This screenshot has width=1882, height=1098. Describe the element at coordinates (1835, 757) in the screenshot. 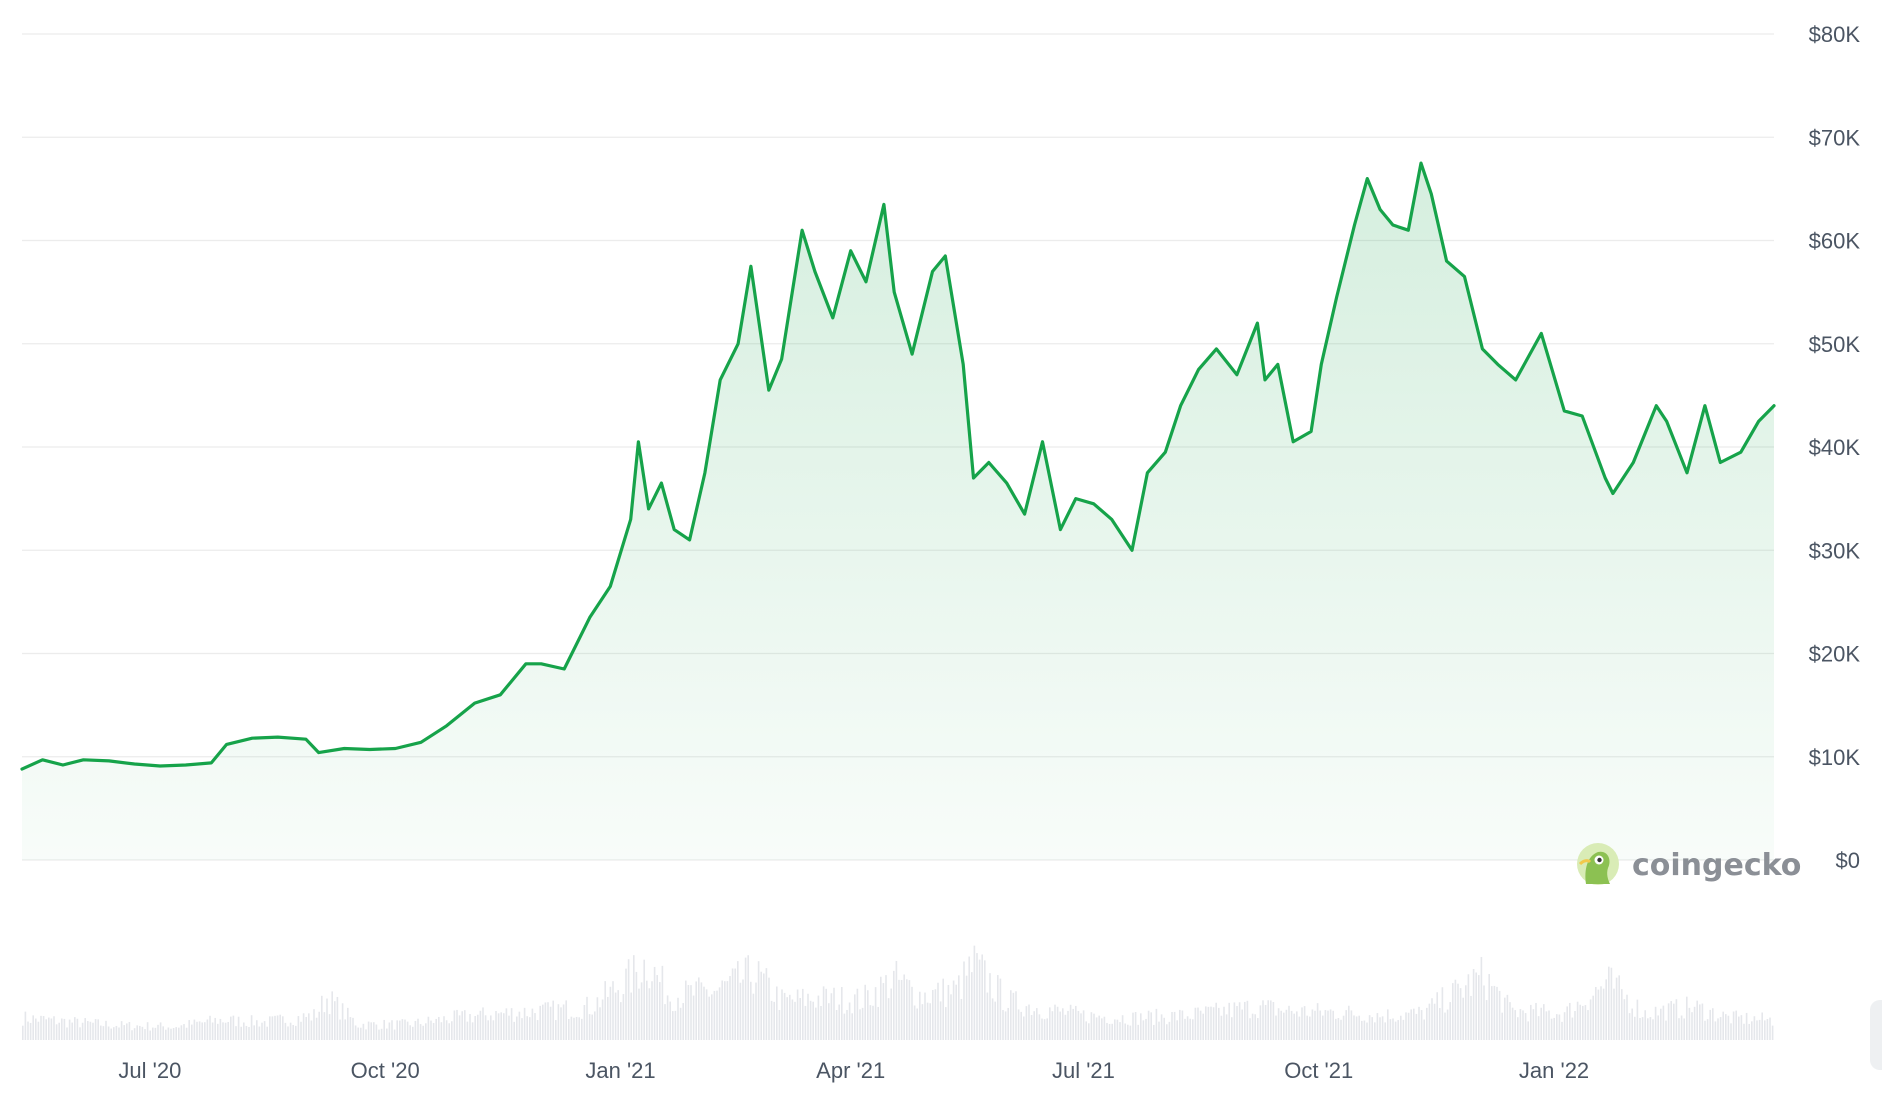

I see `y-tick-label: $10K` at that location.